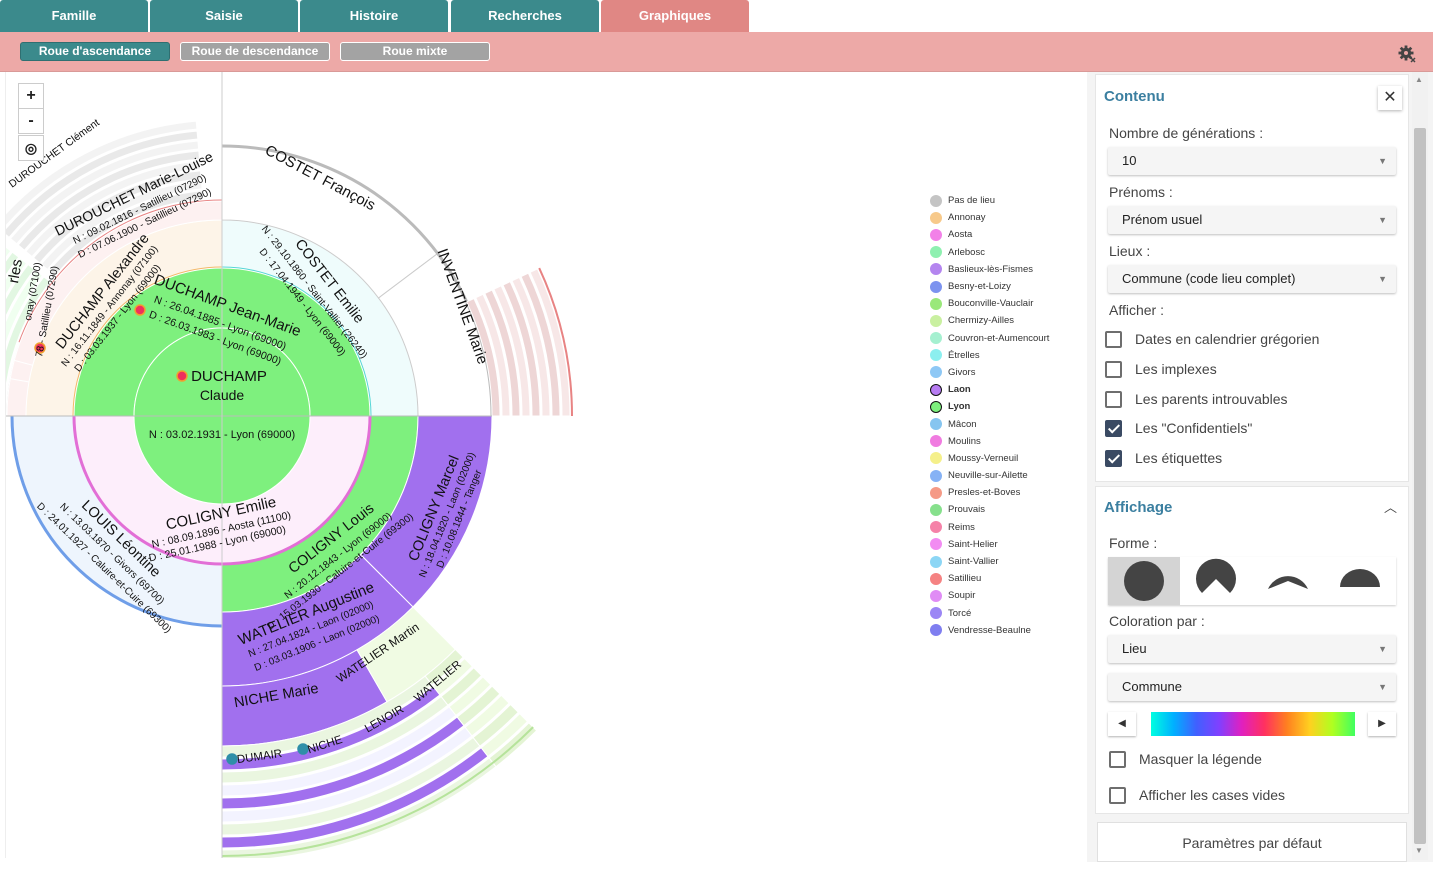 The height and width of the screenshot is (869, 1433). Describe the element at coordinates (374, 16) in the screenshot. I see `tab-histoire: Histoire` at that location.